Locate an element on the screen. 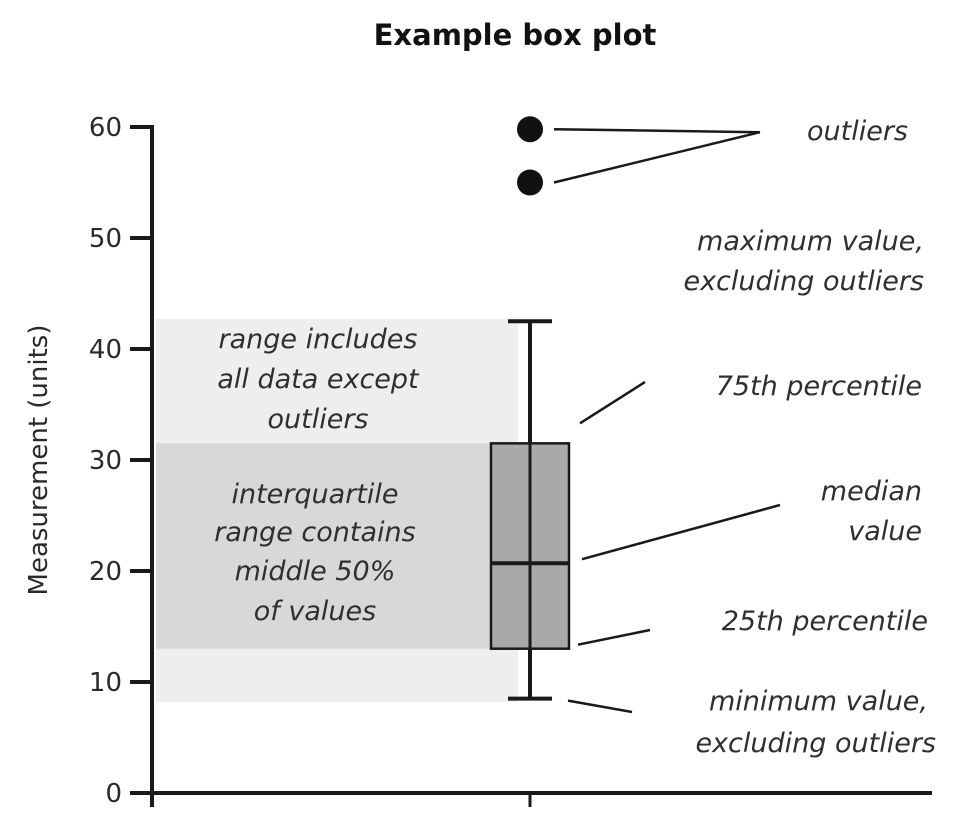  chart-title: Example box plot is located at coordinates (515, 35).